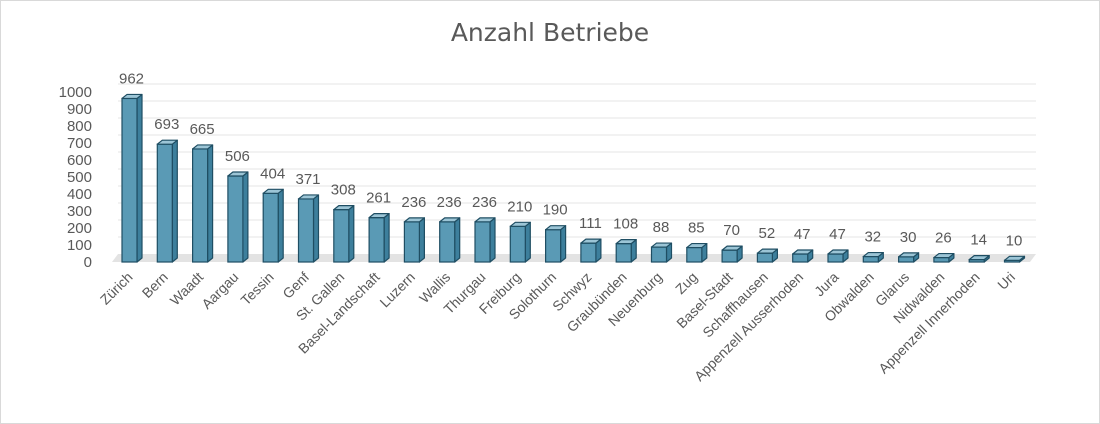 Image resolution: width=1100 pixels, height=424 pixels. Describe the element at coordinates (686, 283) in the screenshot. I see `category-label: Zug` at that location.